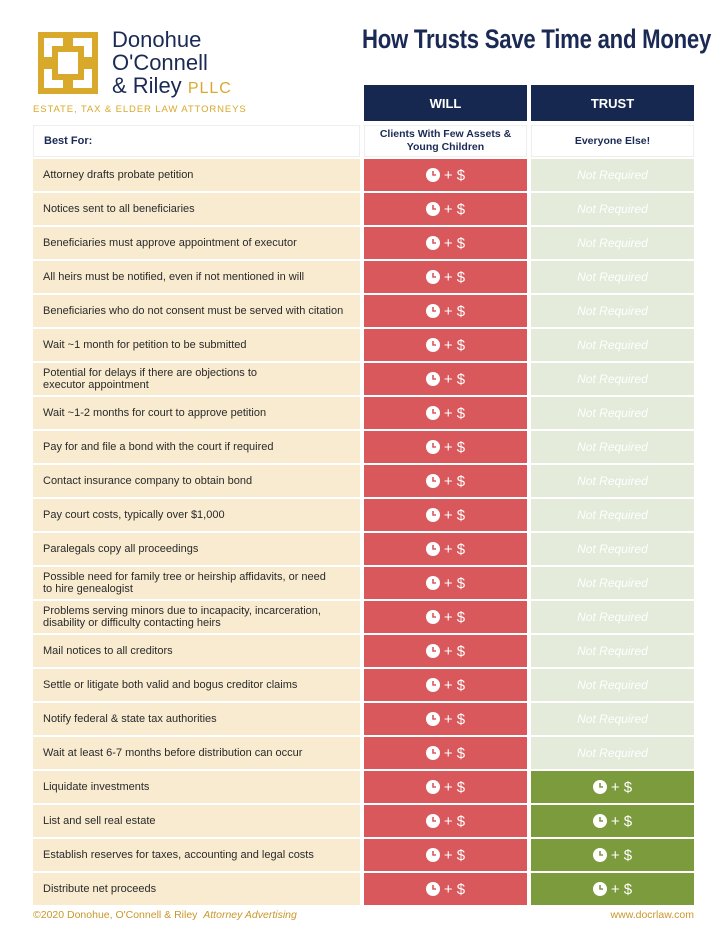  I want to click on row-label: Pay court costs, typically over $1,000, so click(196, 515).